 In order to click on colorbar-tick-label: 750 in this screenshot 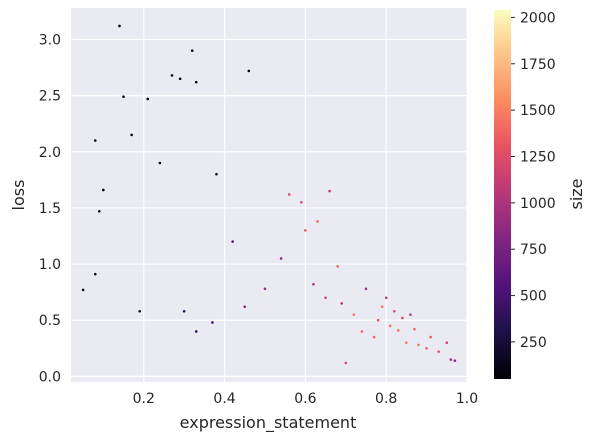, I will do `click(533, 250)`.